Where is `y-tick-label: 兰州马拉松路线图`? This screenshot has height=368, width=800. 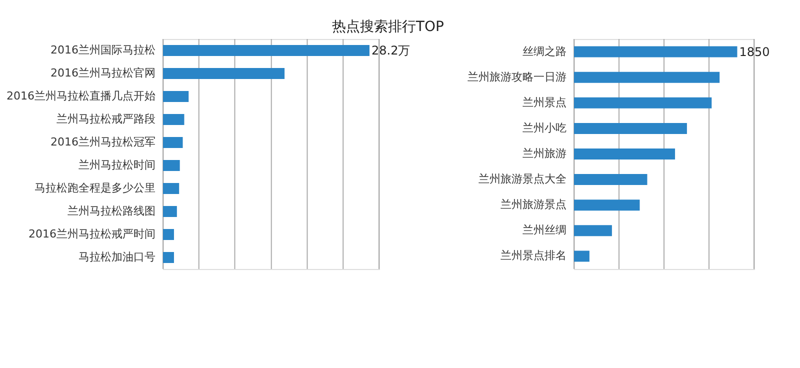 y-tick-label: 兰州马拉松路线图 is located at coordinates (112, 211).